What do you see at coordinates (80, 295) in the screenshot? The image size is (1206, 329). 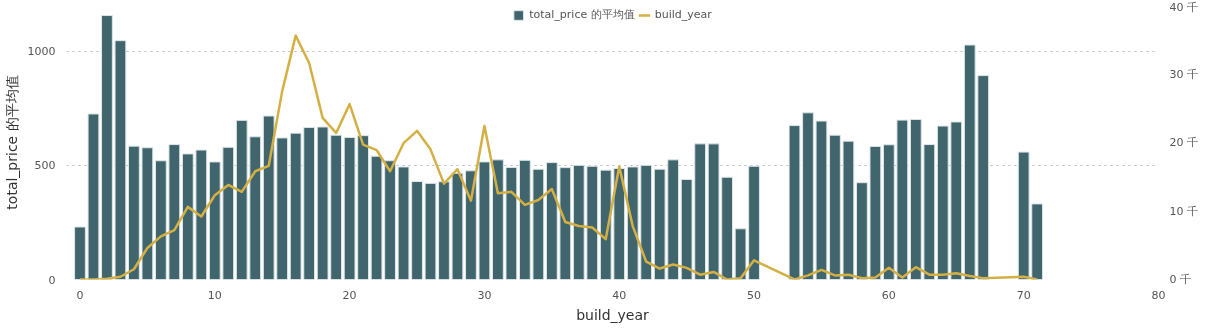 I see `x-tick-label: 0` at bounding box center [80, 295].